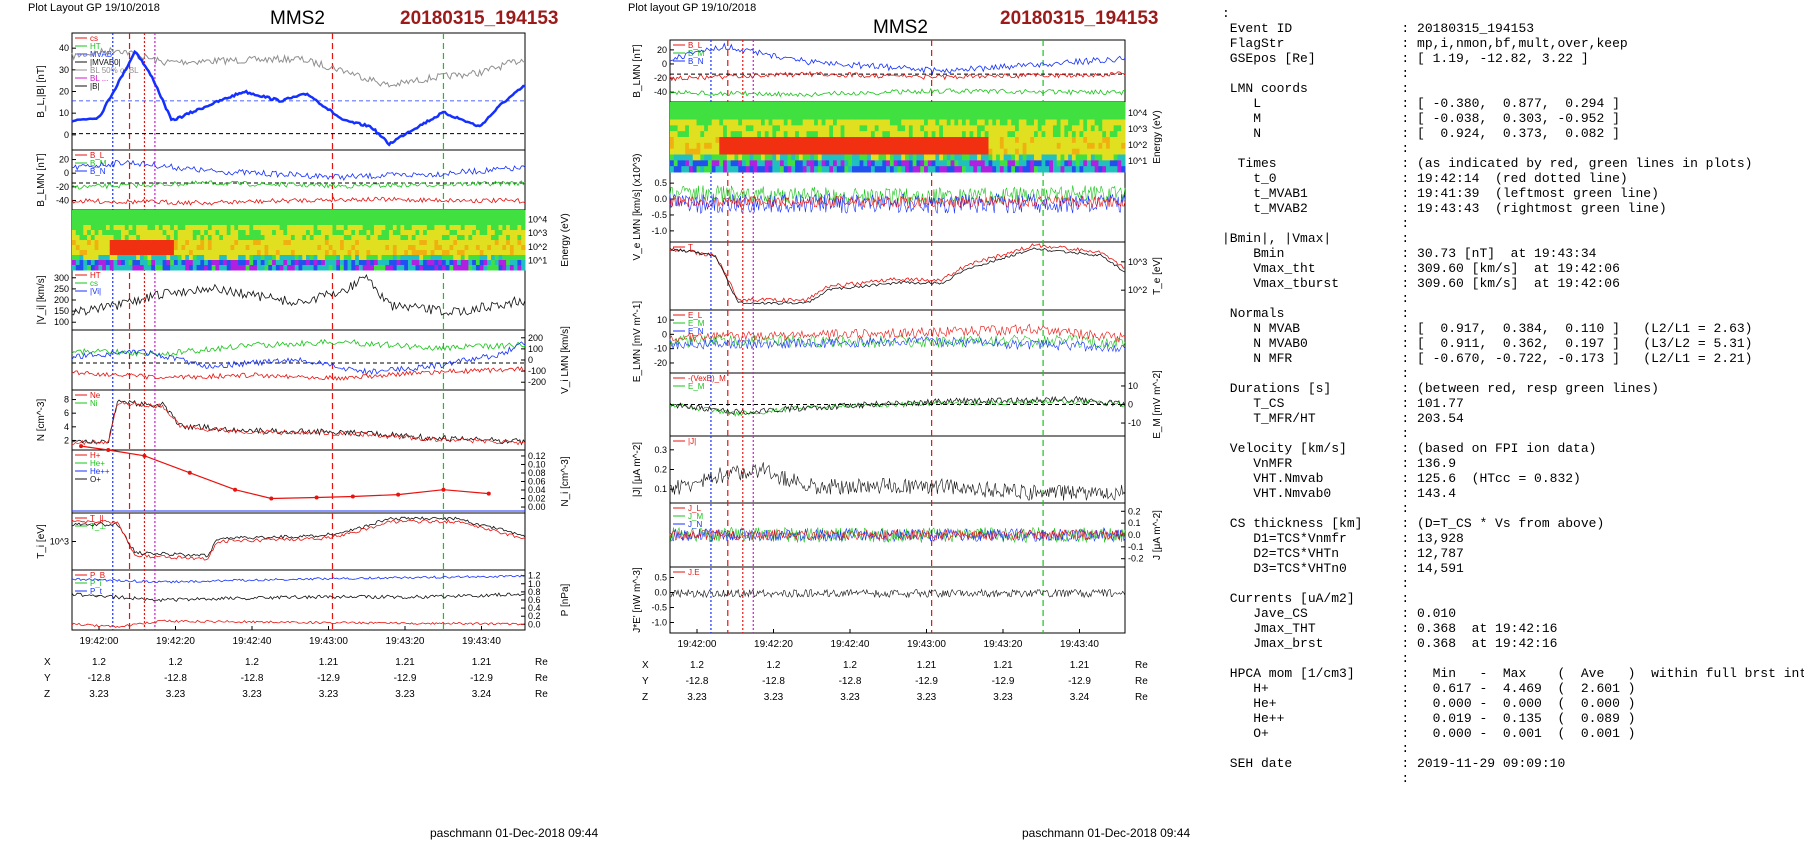 Image resolution: width=1804 pixels, height=841 pixels. I want to click on position-row-label: X, so click(47, 662).